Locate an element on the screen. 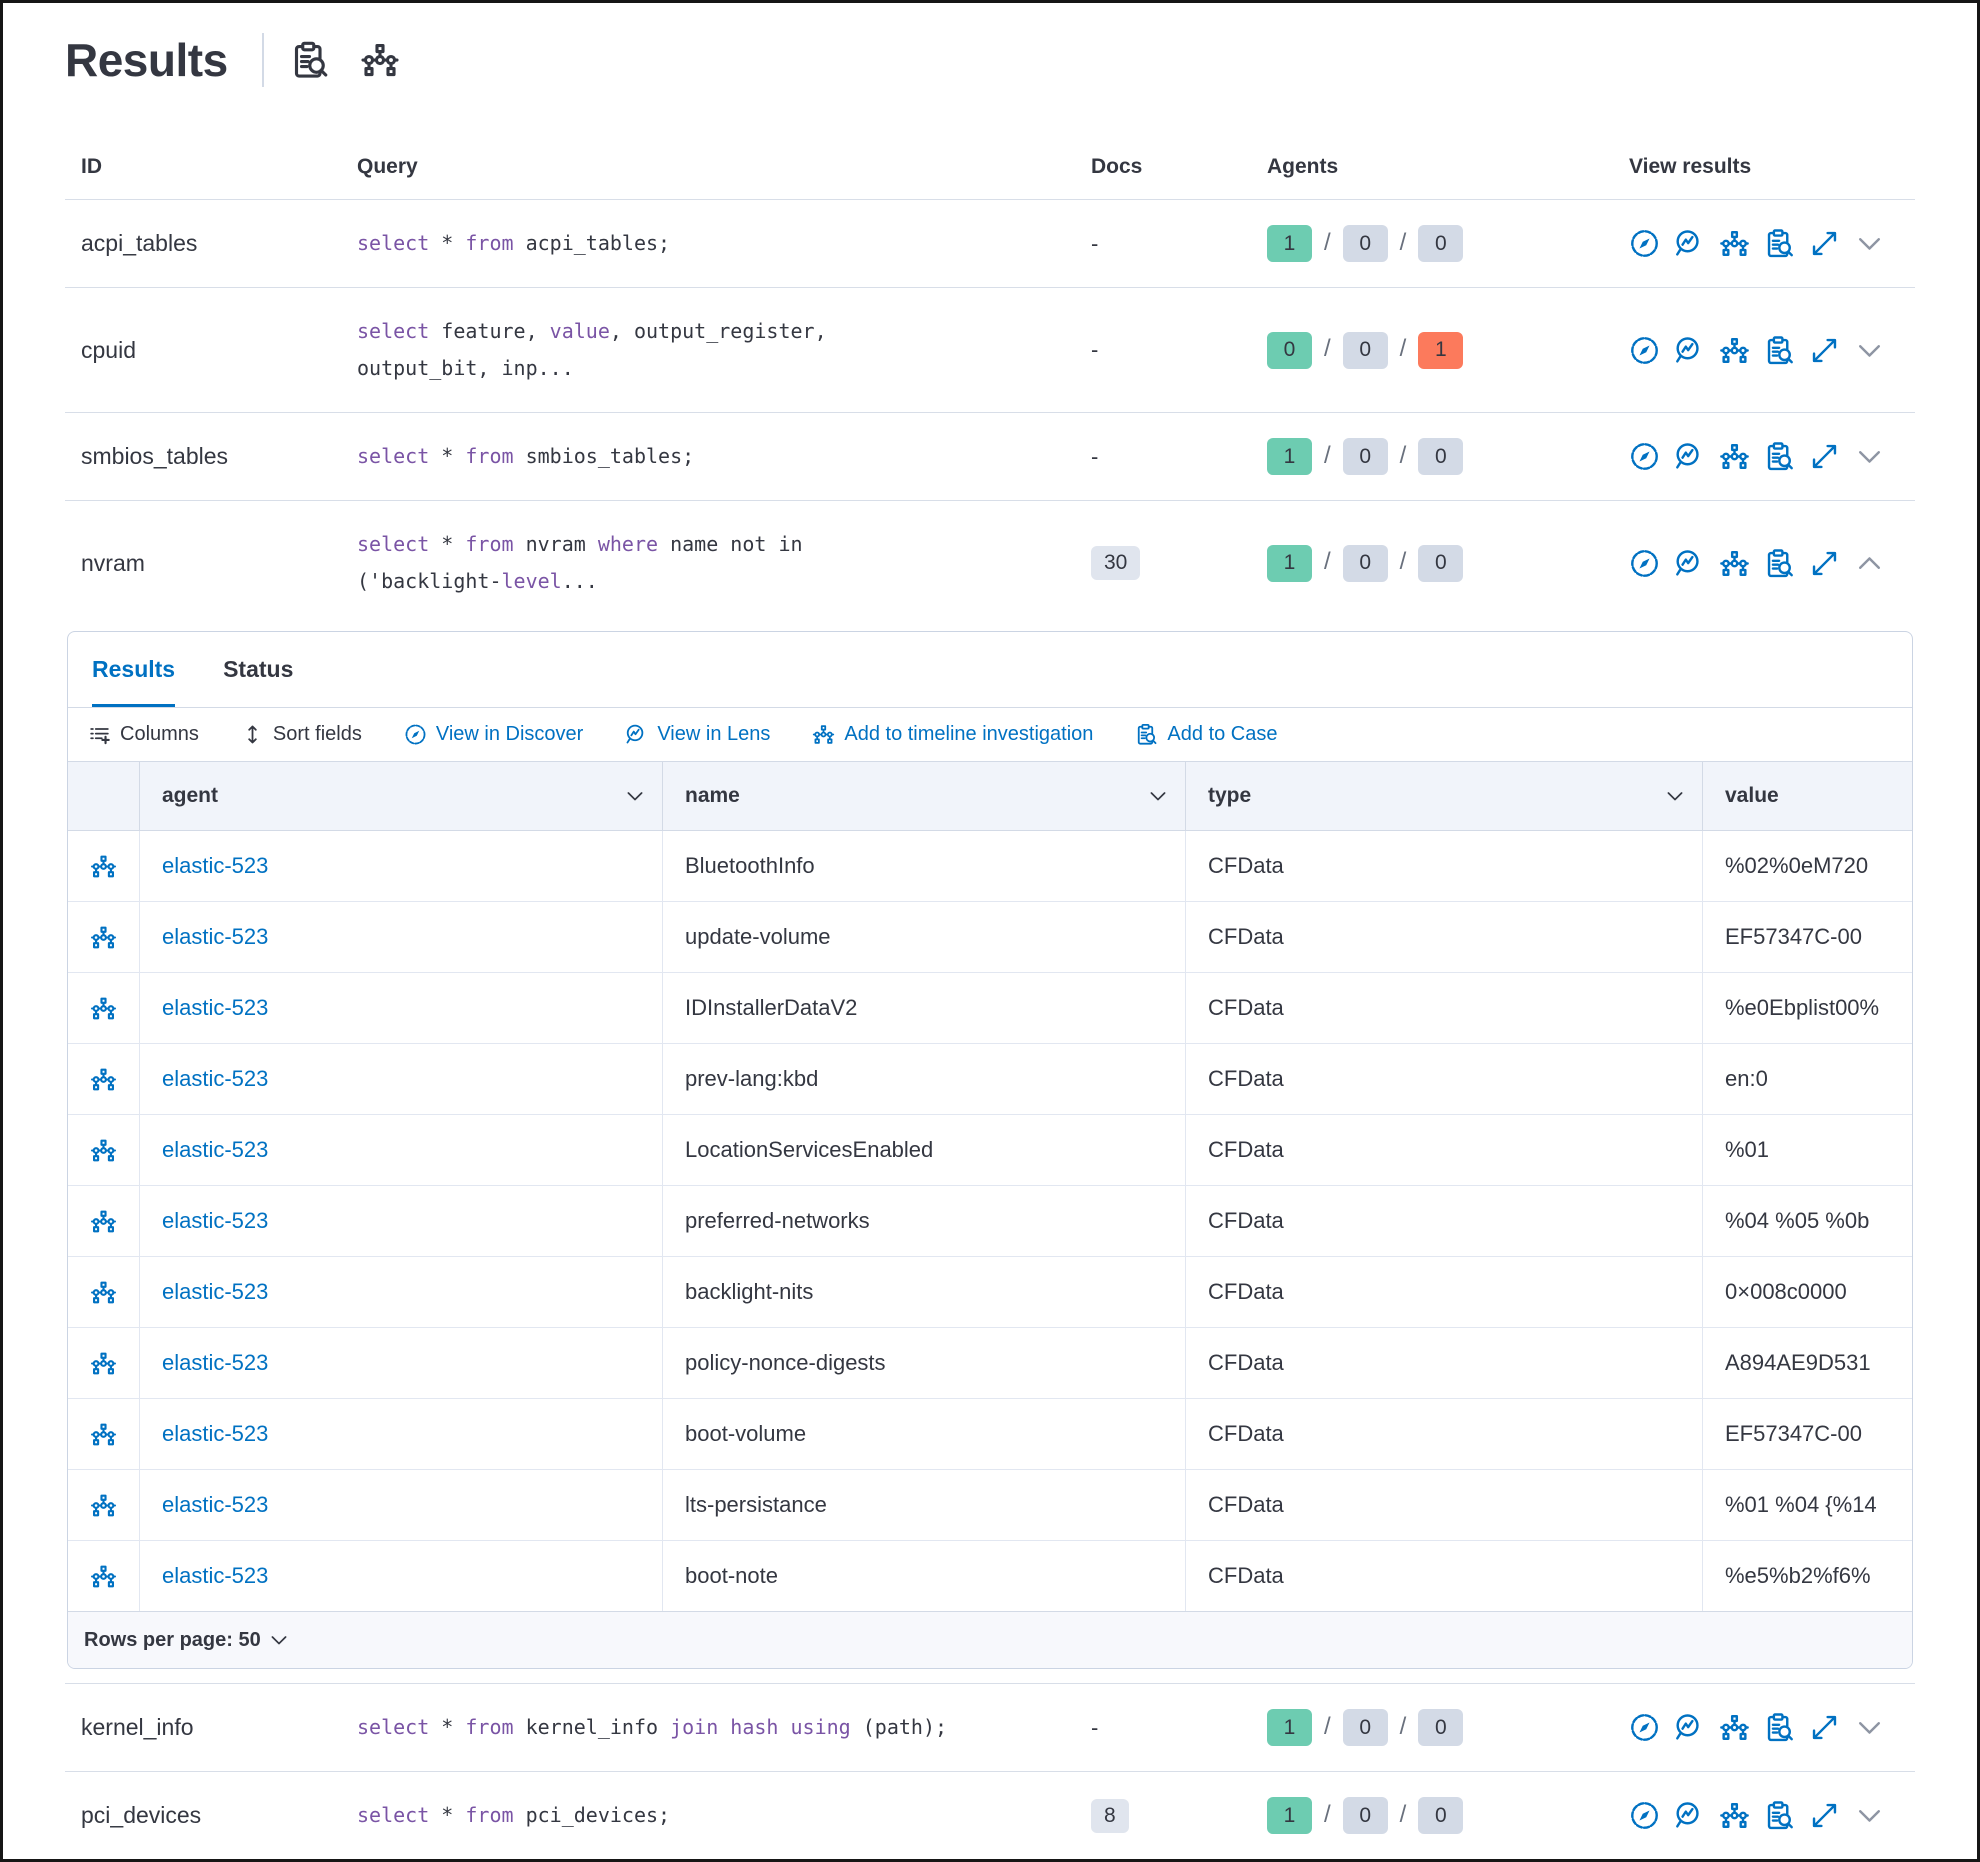 This screenshot has height=1862, width=1980. grid-column-header-value: value is located at coordinates (1807, 796).